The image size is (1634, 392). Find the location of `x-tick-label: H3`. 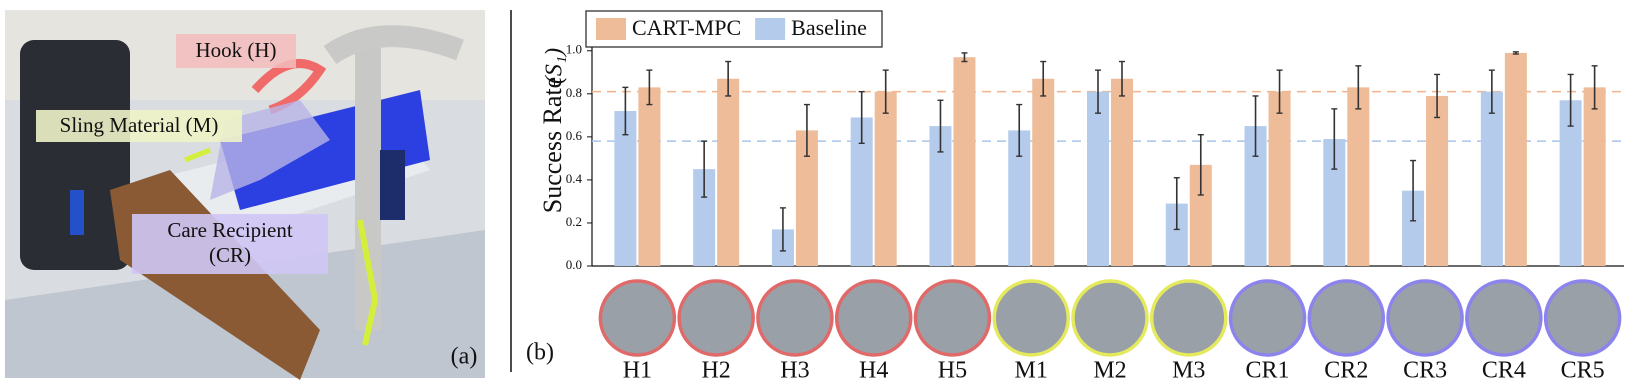

x-tick-label: H3 is located at coordinates (794, 371).